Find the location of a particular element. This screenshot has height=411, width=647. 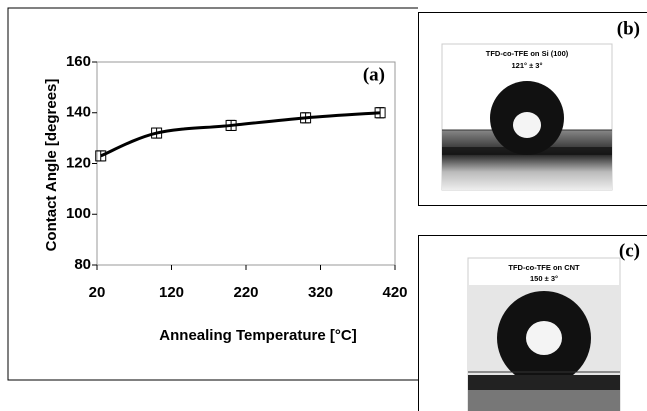

x-tick-label: 20 is located at coordinates (97, 292).